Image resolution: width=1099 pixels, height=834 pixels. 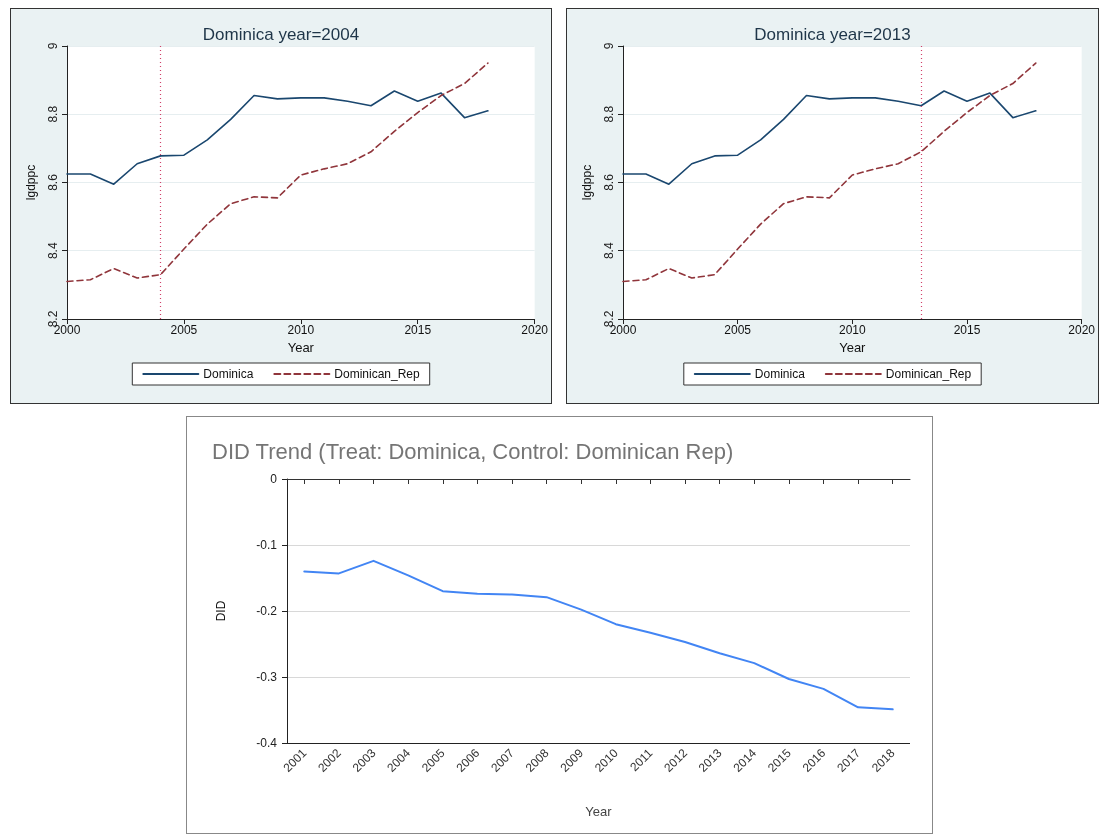 What do you see at coordinates (267, 611) in the screenshot?
I see `y-tick-label: -0.2` at bounding box center [267, 611].